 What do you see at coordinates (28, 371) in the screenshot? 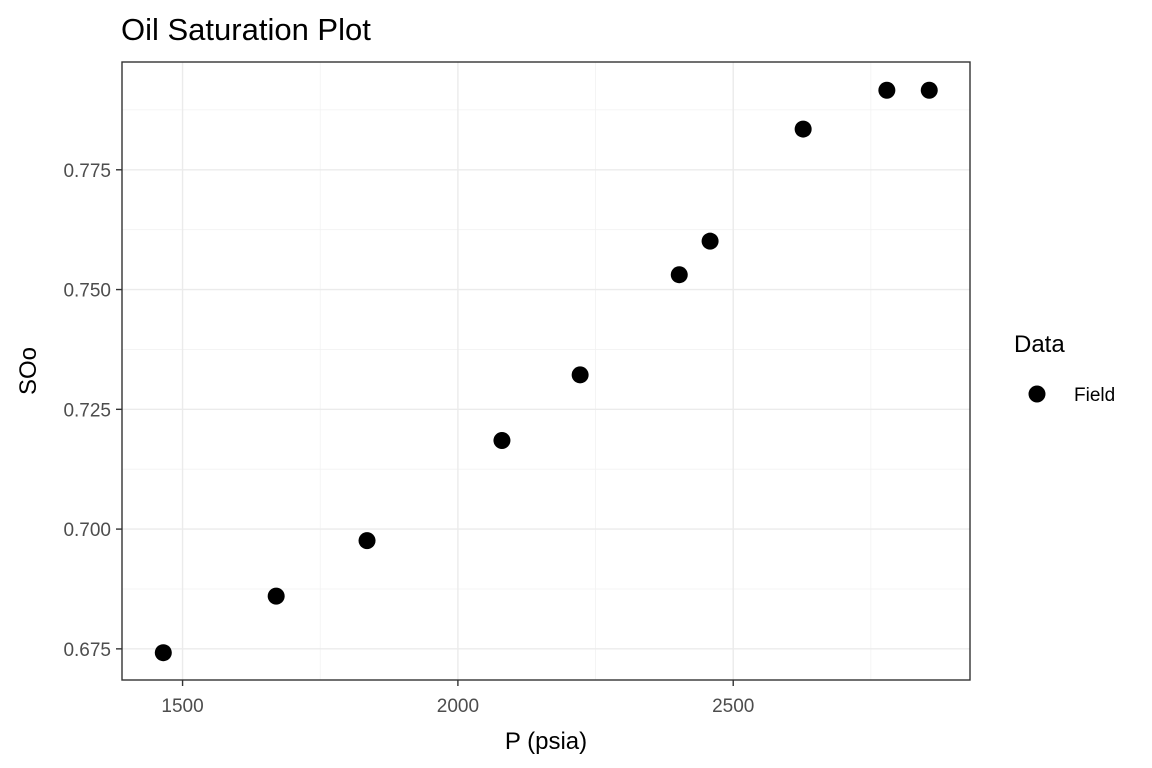
I see `y-axis-title: SOo` at bounding box center [28, 371].